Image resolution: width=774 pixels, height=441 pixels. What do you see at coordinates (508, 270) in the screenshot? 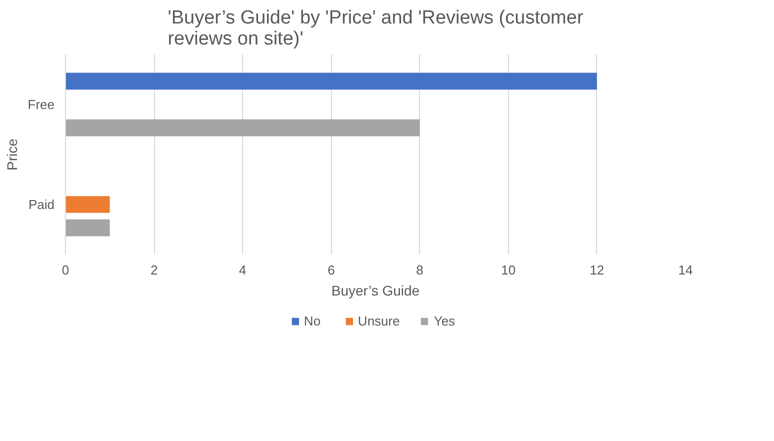
I see `x-tick-label: 10` at bounding box center [508, 270].